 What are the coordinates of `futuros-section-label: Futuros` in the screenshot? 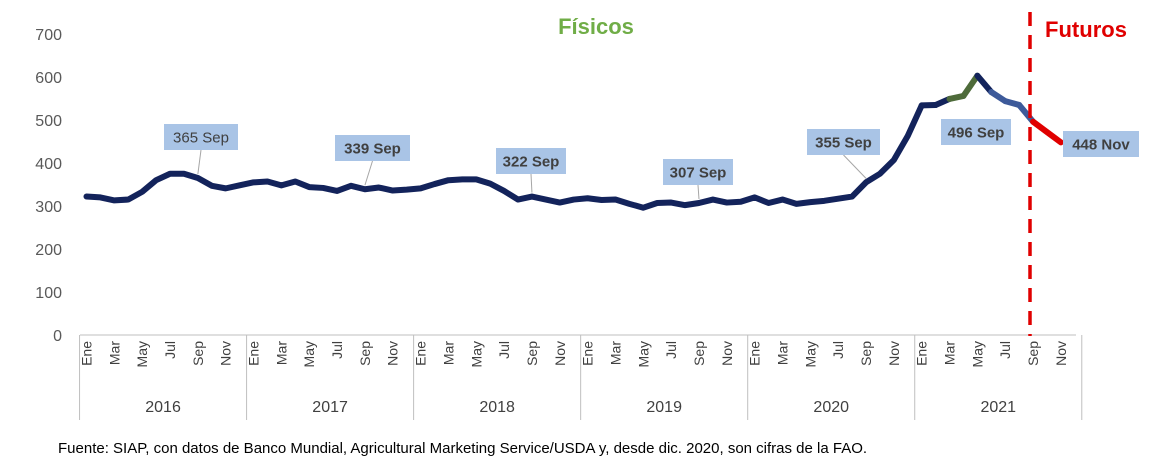 It's located at (1086, 29).